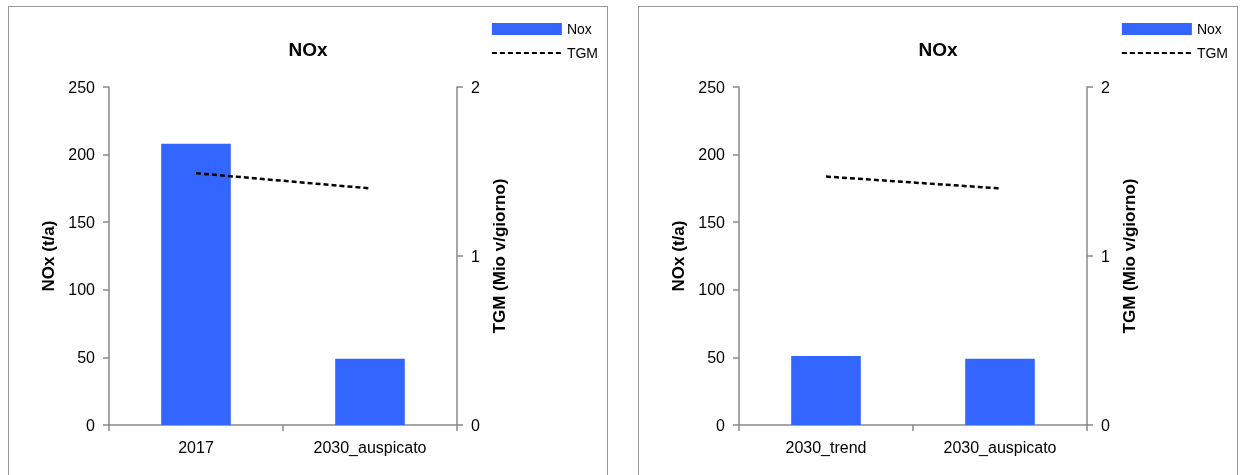 The width and height of the screenshot is (1243, 475). I want to click on x-tick-label: 2017, so click(196, 447).